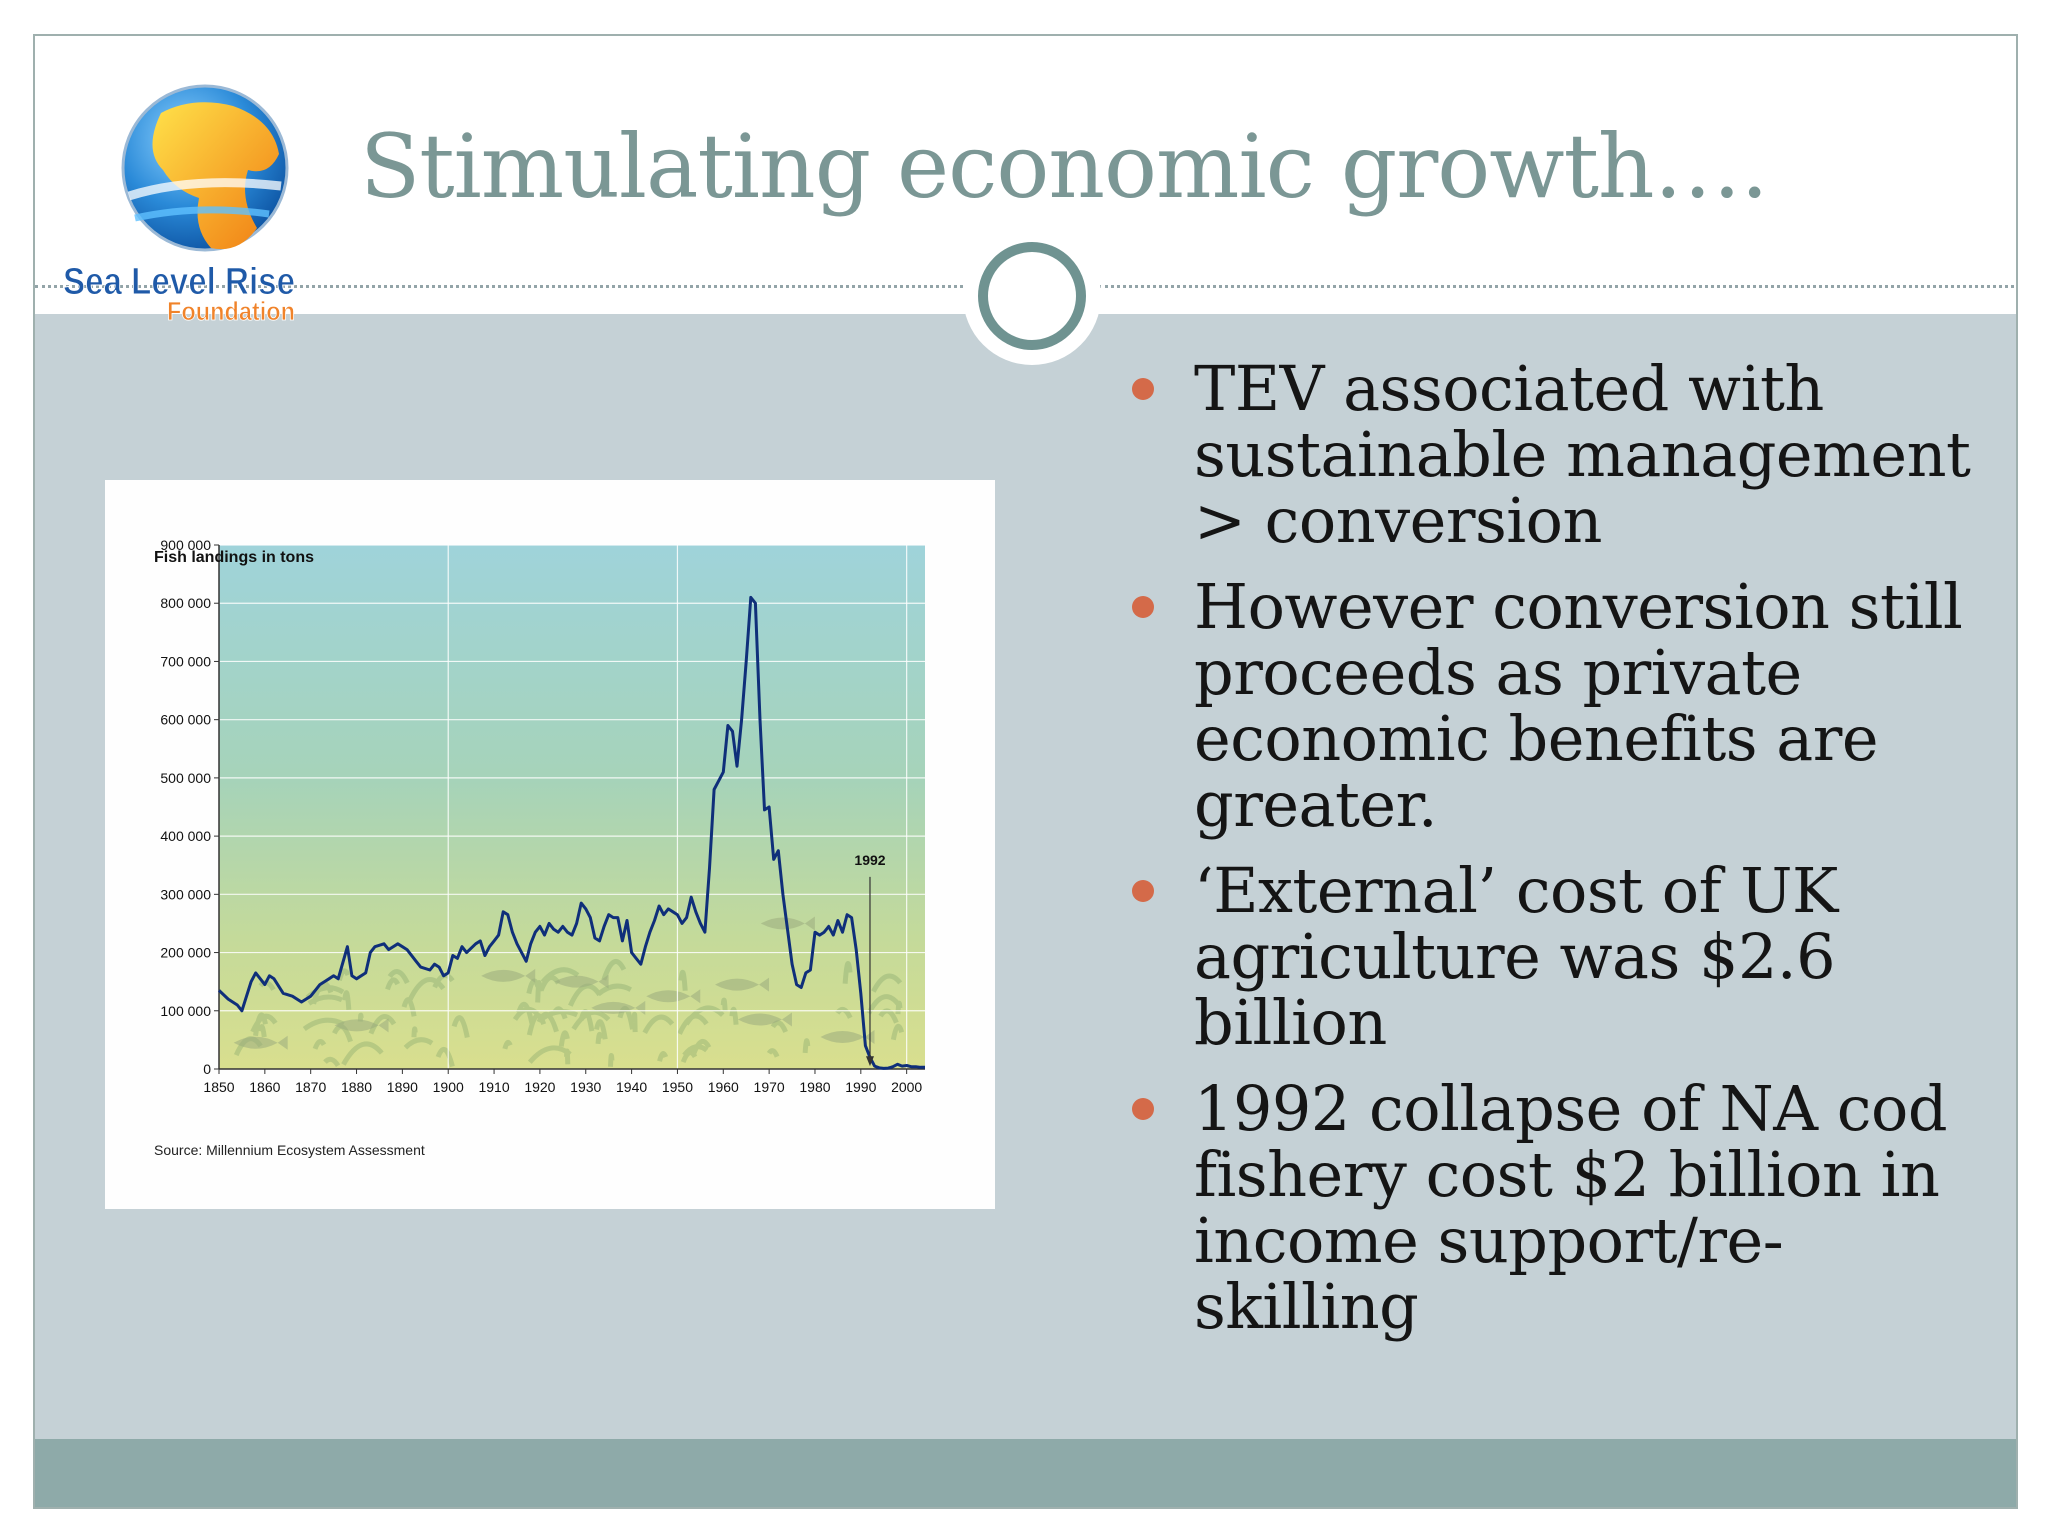 This screenshot has height=1536, width=2048. I want to click on chart-title: Fish landings in tons, so click(234, 557).